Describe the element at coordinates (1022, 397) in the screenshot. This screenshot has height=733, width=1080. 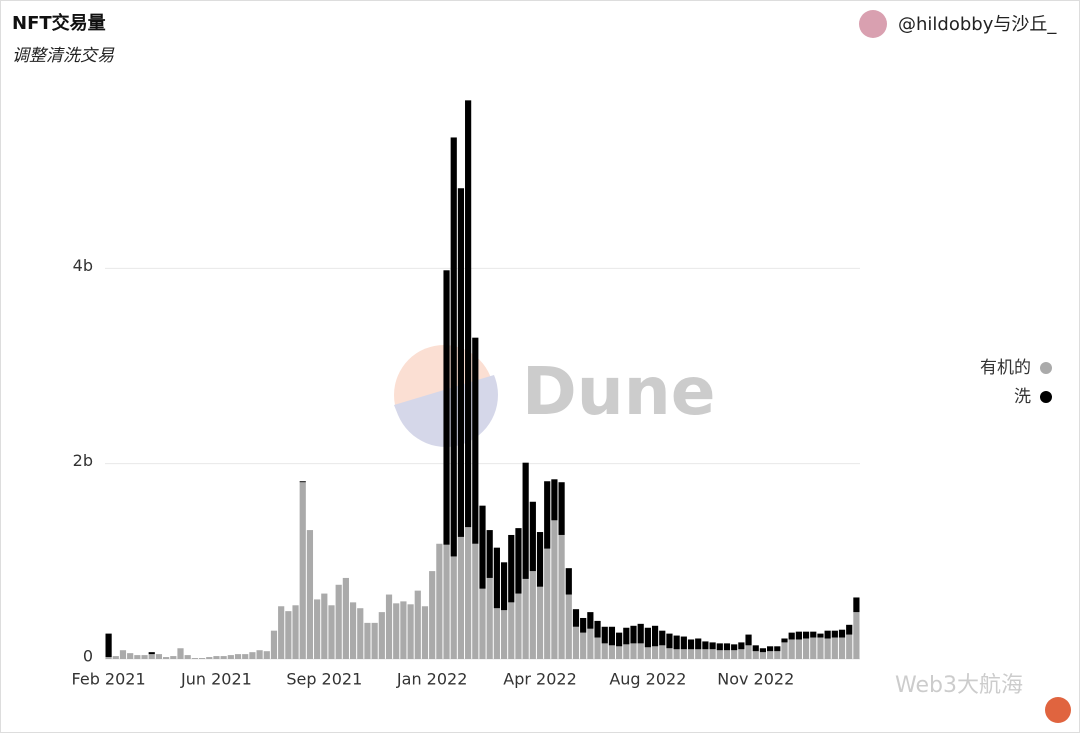
I see `legend-label: 洗` at that location.